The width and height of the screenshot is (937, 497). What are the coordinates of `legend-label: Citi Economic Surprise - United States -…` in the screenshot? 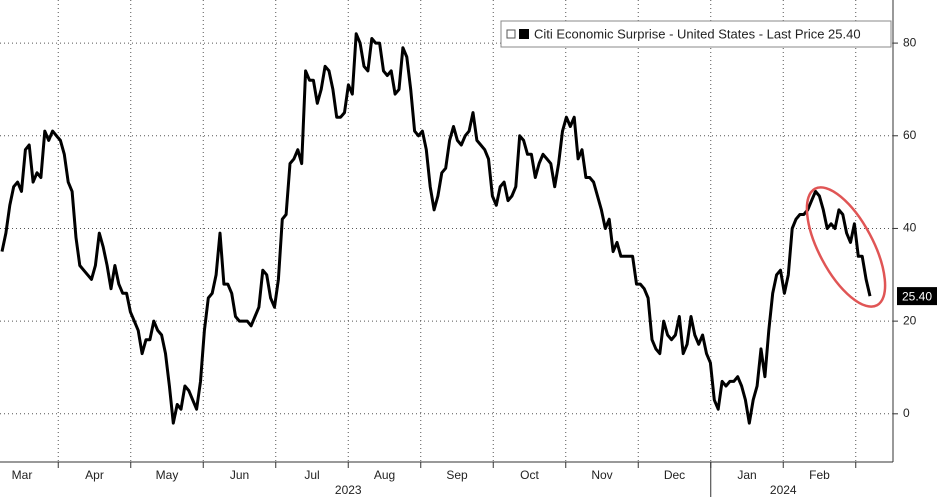 It's located at (697, 33).